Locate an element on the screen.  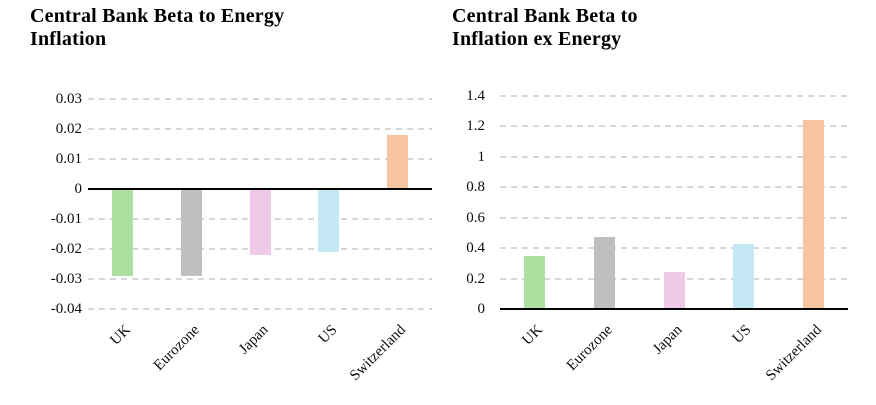
y-tick-label: -0.02 is located at coordinates (66, 249).